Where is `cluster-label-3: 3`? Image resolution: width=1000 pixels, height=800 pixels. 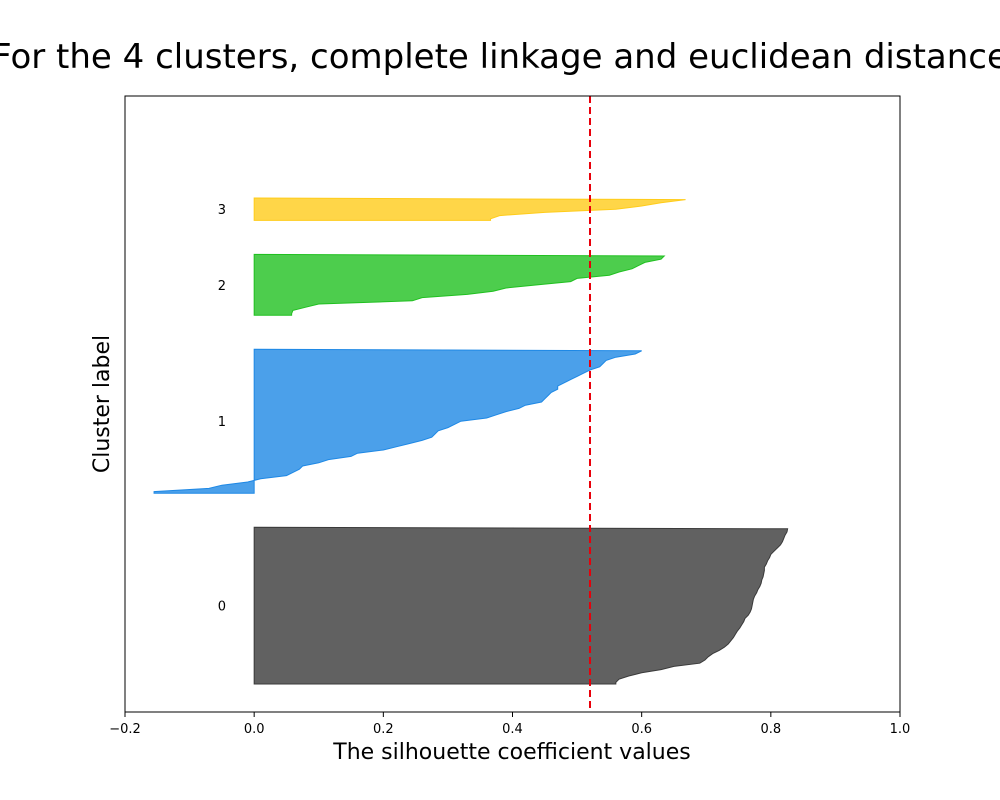 cluster-label-3: 3 is located at coordinates (222, 210).